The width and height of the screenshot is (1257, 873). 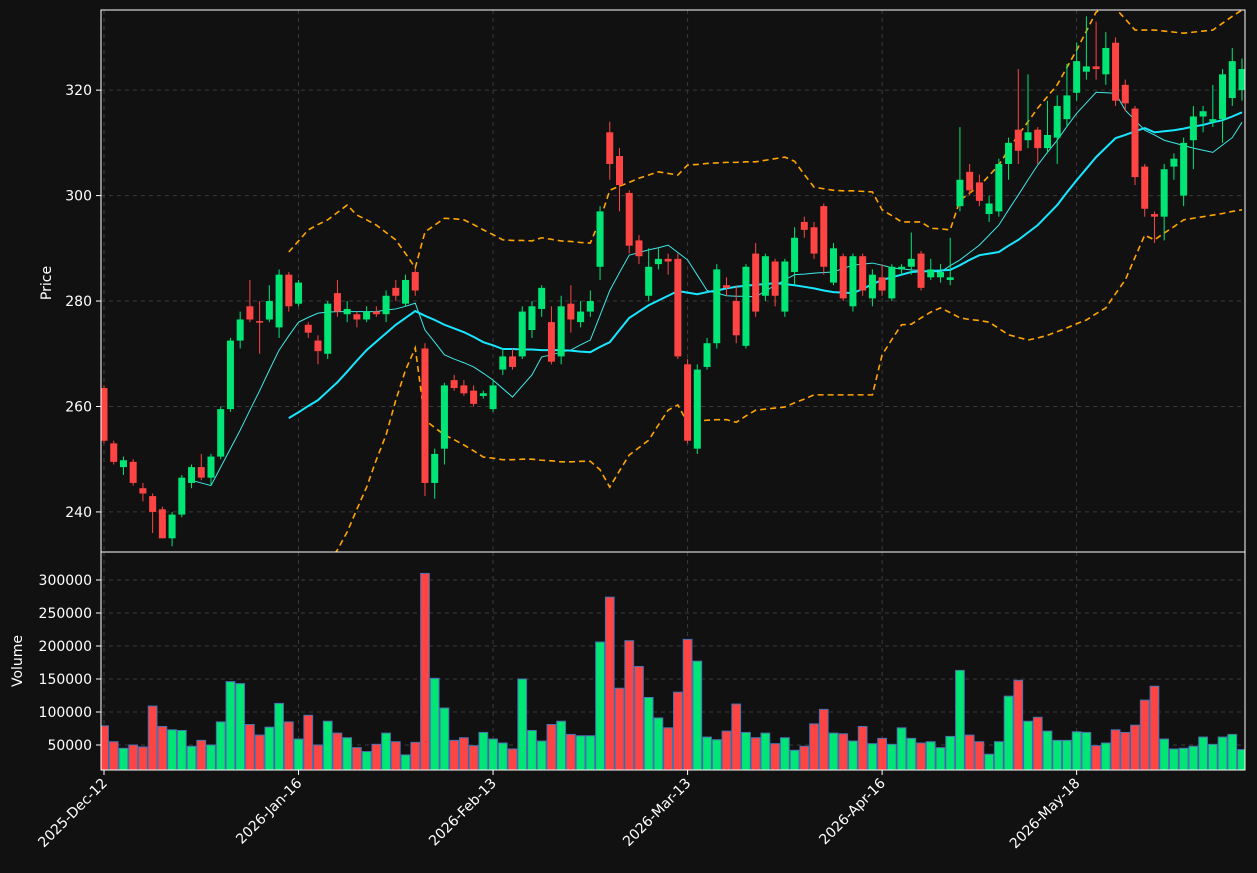 What do you see at coordinates (65, 713) in the screenshot?
I see `y-tick-label: 100000` at bounding box center [65, 713].